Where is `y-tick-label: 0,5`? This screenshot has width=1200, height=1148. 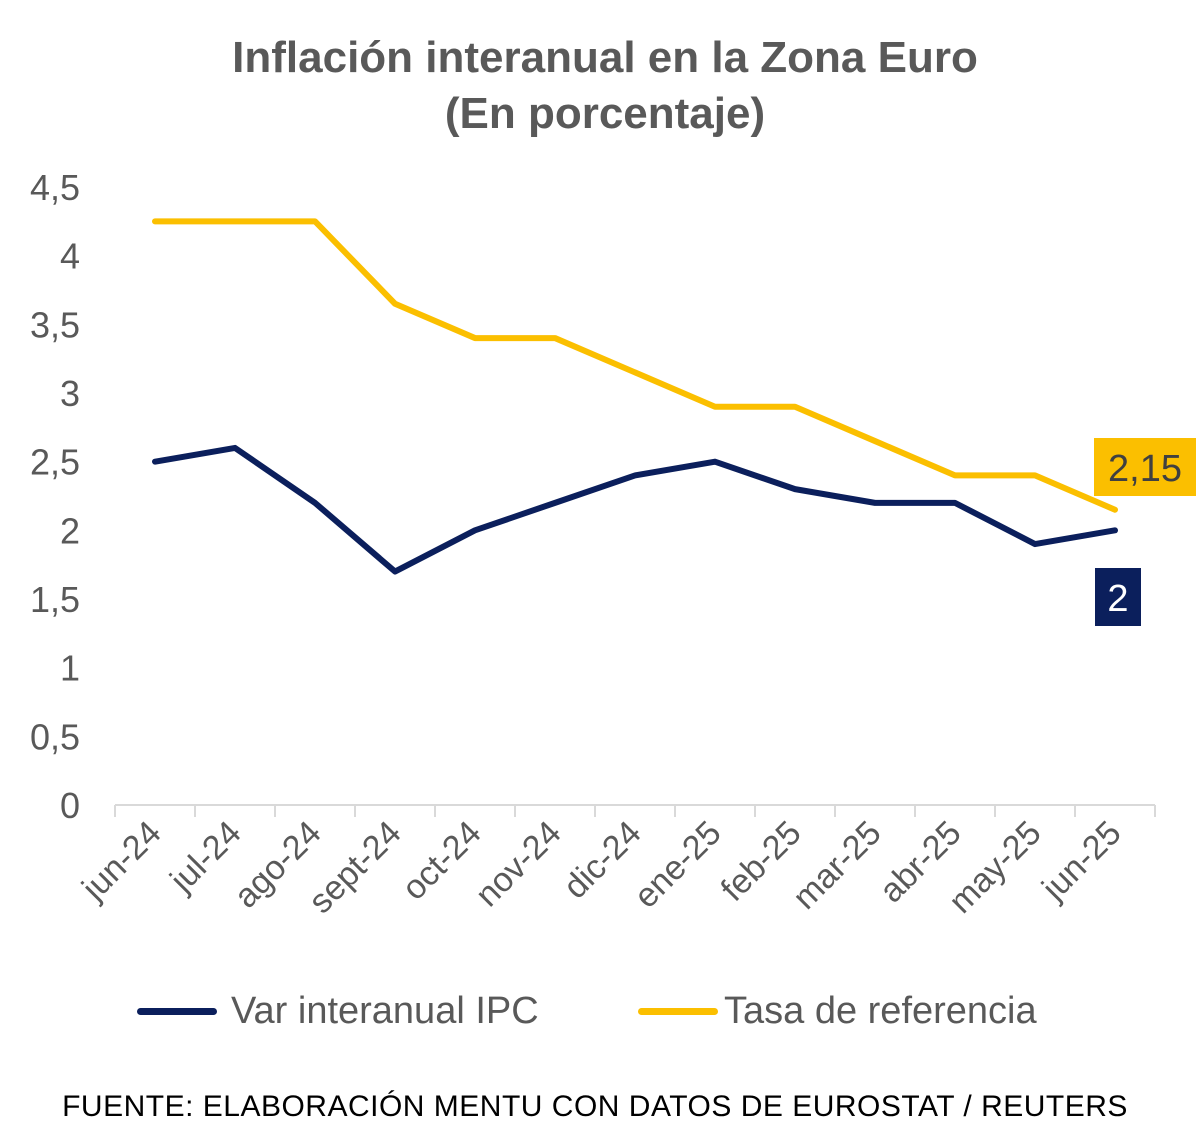 y-tick-label: 0,5 is located at coordinates (55, 736).